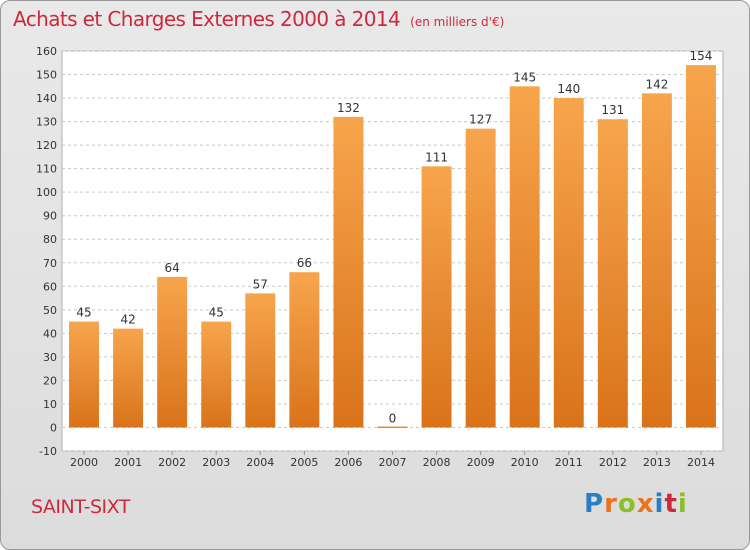  What do you see at coordinates (701, 56) in the screenshot?
I see `data-label-2014: 154` at bounding box center [701, 56].